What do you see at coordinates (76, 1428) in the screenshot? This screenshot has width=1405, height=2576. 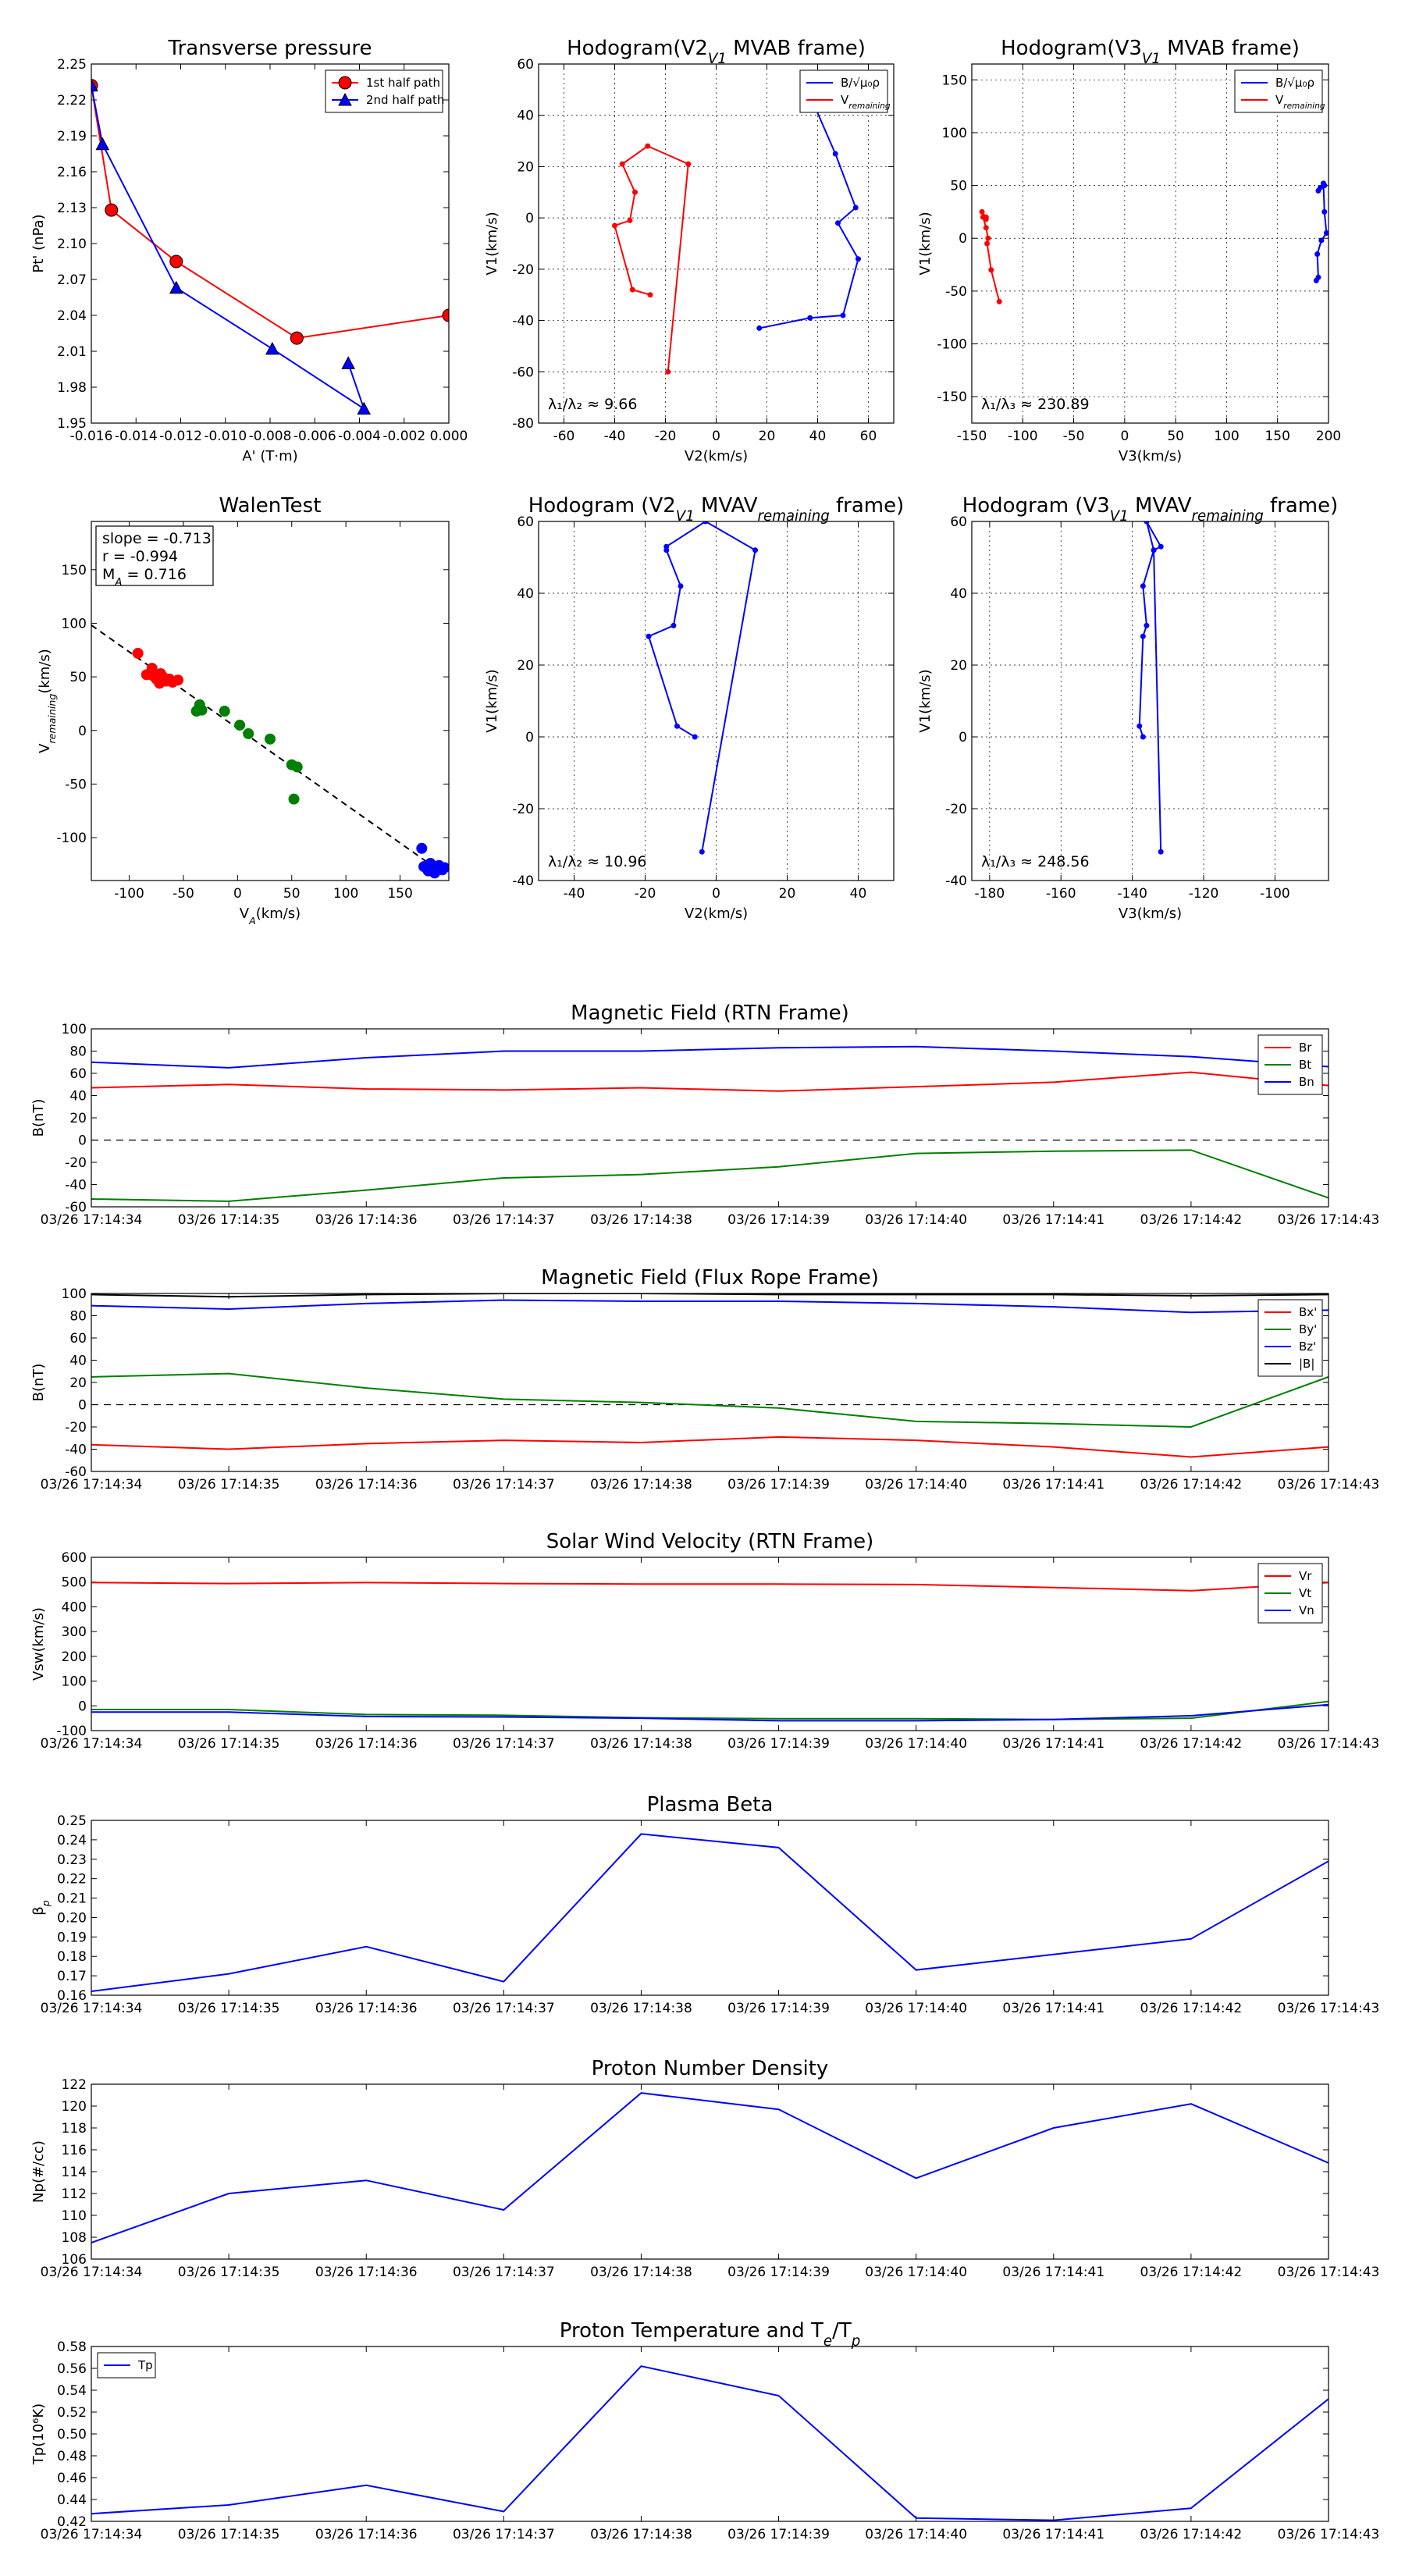 I see `mag_fr-ytick-label: -20` at bounding box center [76, 1428].